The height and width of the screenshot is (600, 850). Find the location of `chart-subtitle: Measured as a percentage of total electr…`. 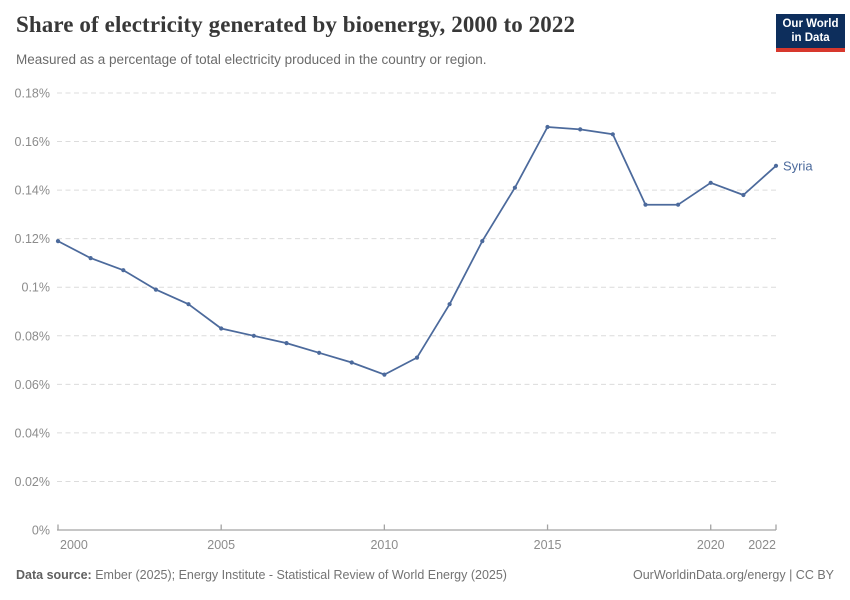

chart-subtitle: Measured as a percentage of total electr… is located at coordinates (251, 59).